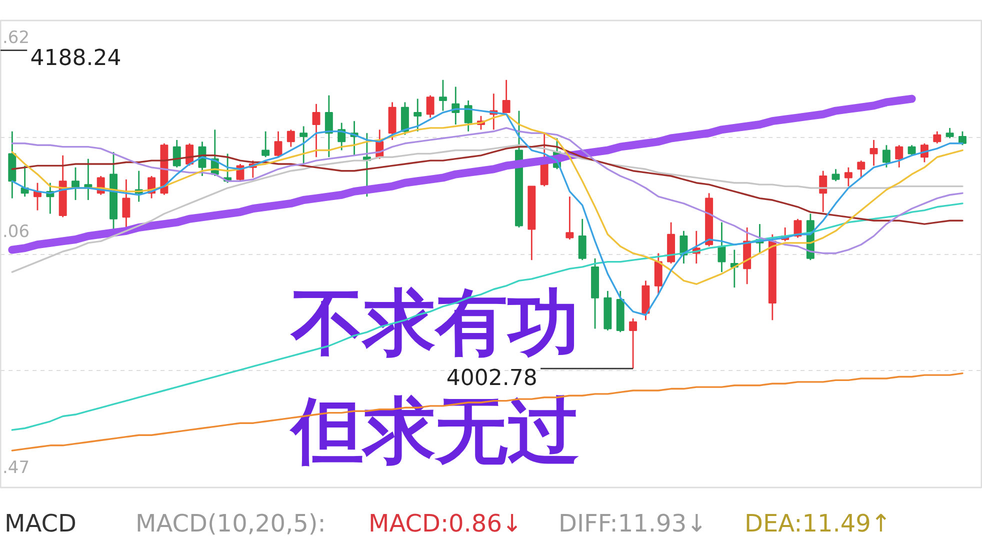 This screenshot has width=982, height=549. Describe the element at coordinates (76, 58) in the screenshot. I see `ref-line-label: 4188.24` at that location.